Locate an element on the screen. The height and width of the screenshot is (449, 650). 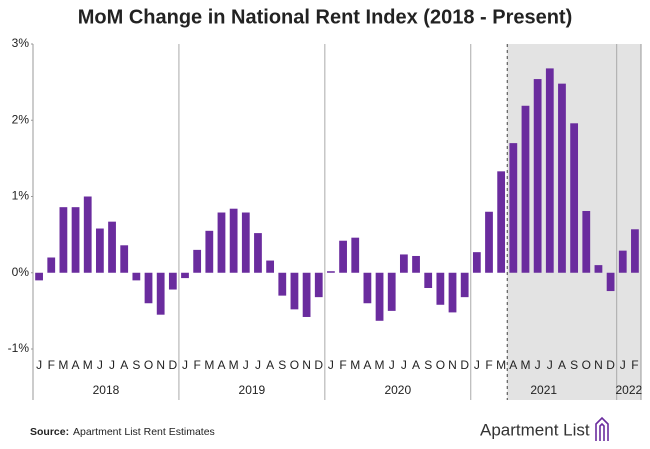
brand-icon is located at coordinates (602, 428).